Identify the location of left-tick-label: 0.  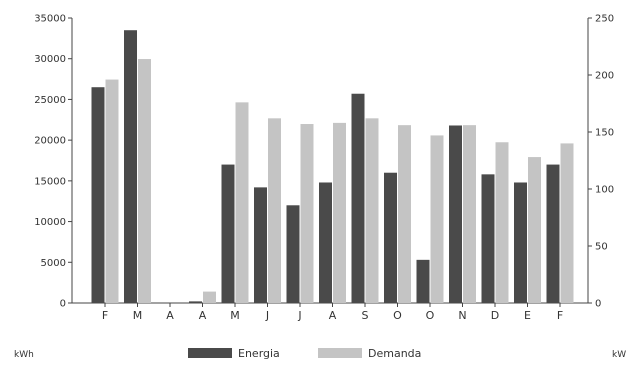
(63, 304).